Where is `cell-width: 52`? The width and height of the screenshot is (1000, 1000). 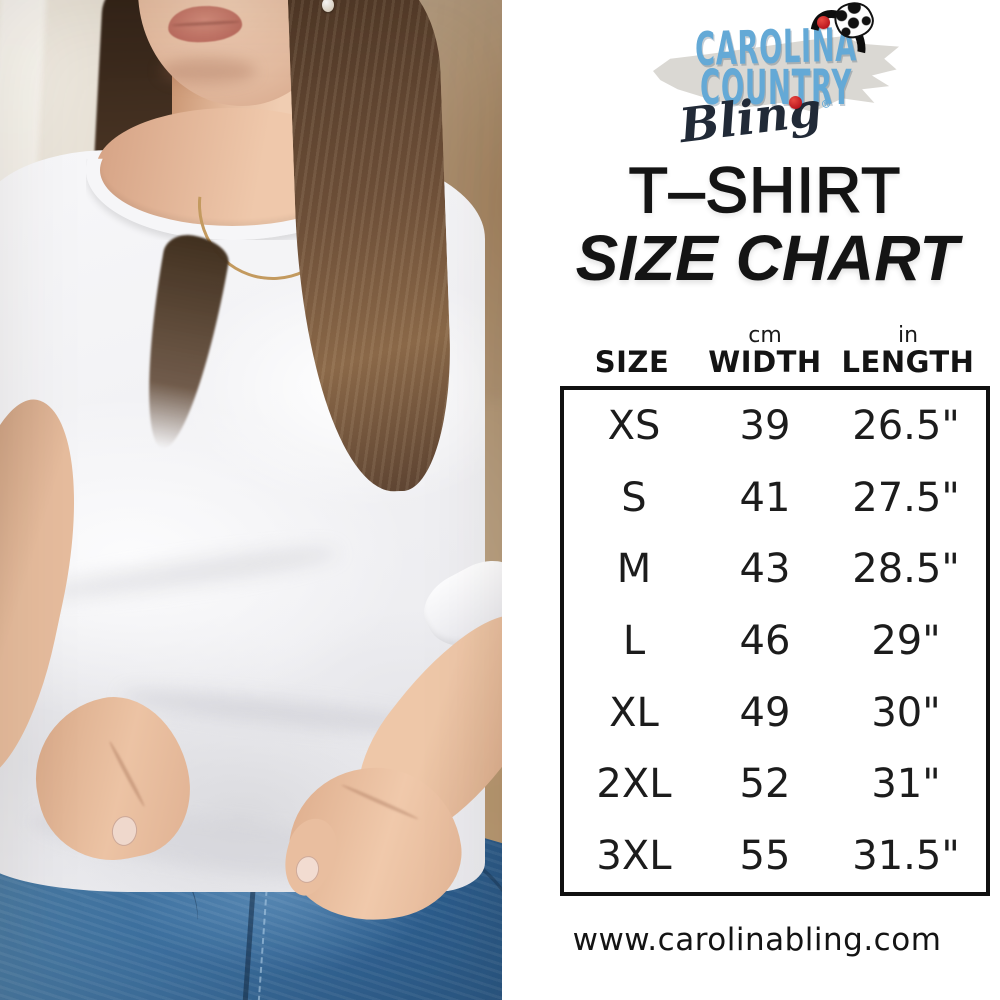
cell-width: 52 is located at coordinates (765, 784).